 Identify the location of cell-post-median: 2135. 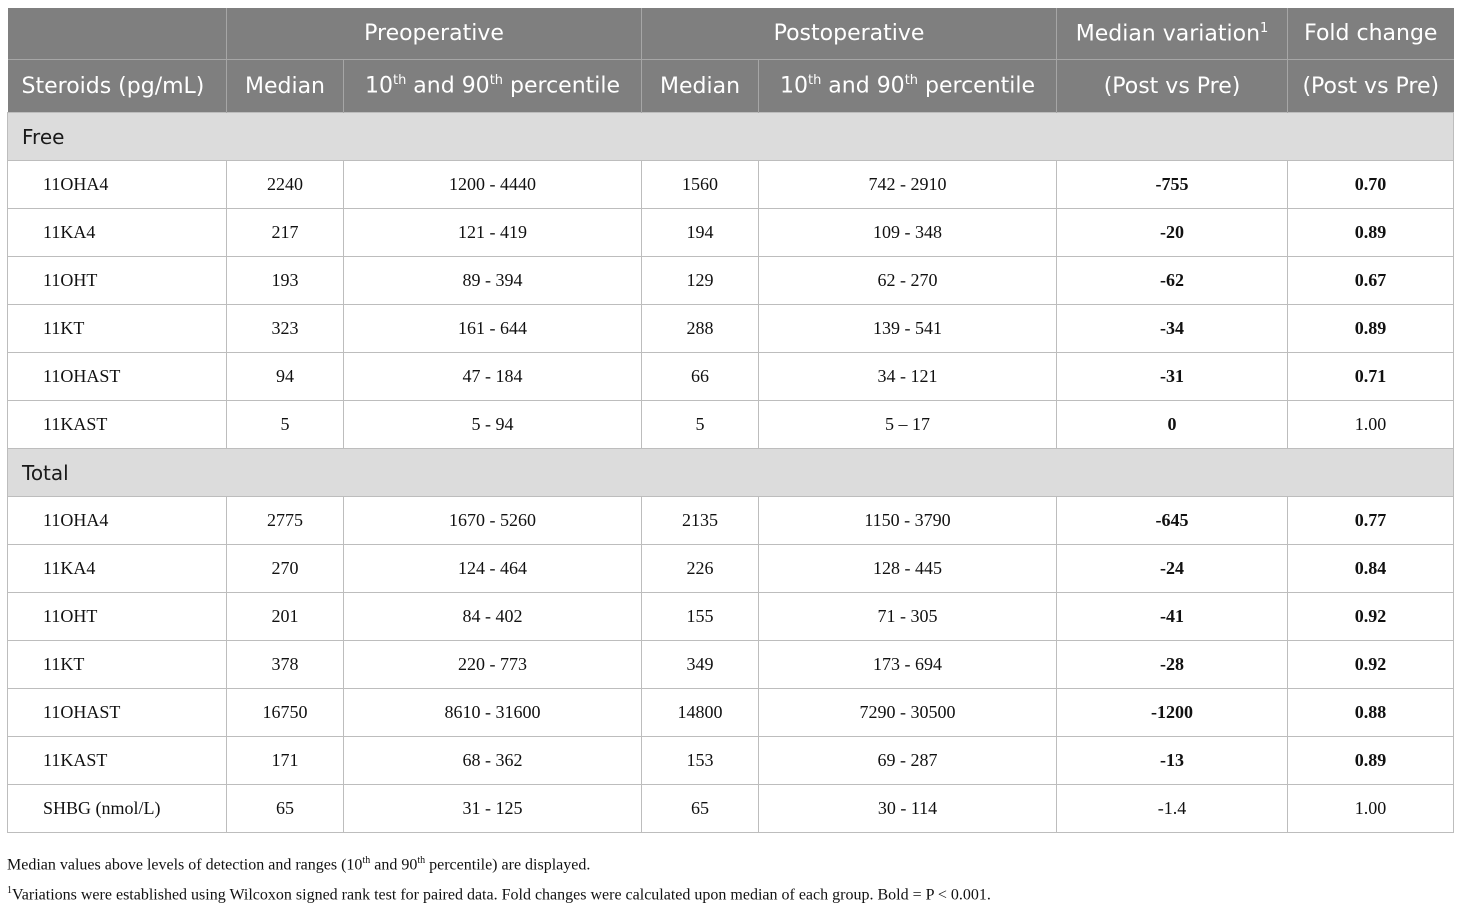
(700, 520).